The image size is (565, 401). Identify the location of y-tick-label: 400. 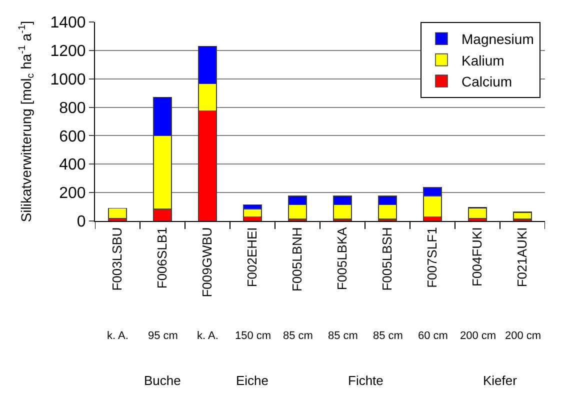
(72, 165).